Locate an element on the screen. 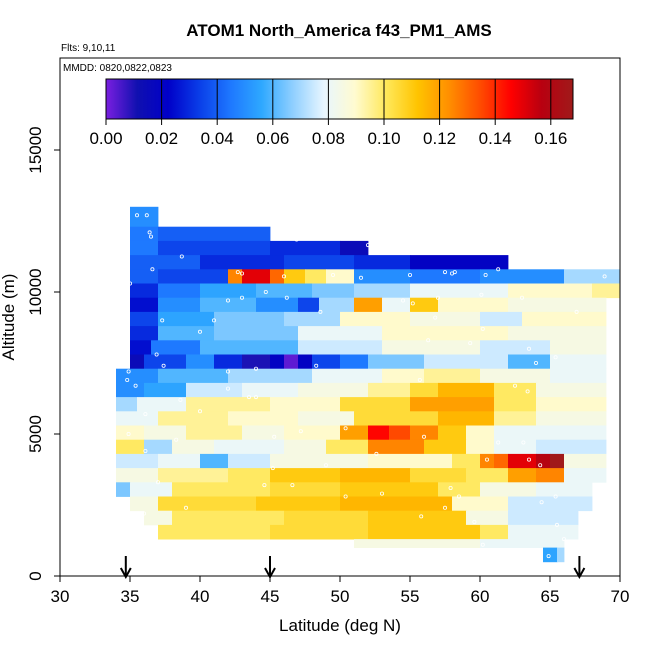 This screenshot has width=650, height=650. x-axis-ticks: 30 35 40 45 50 55 60 65 70 is located at coordinates (340, 591).